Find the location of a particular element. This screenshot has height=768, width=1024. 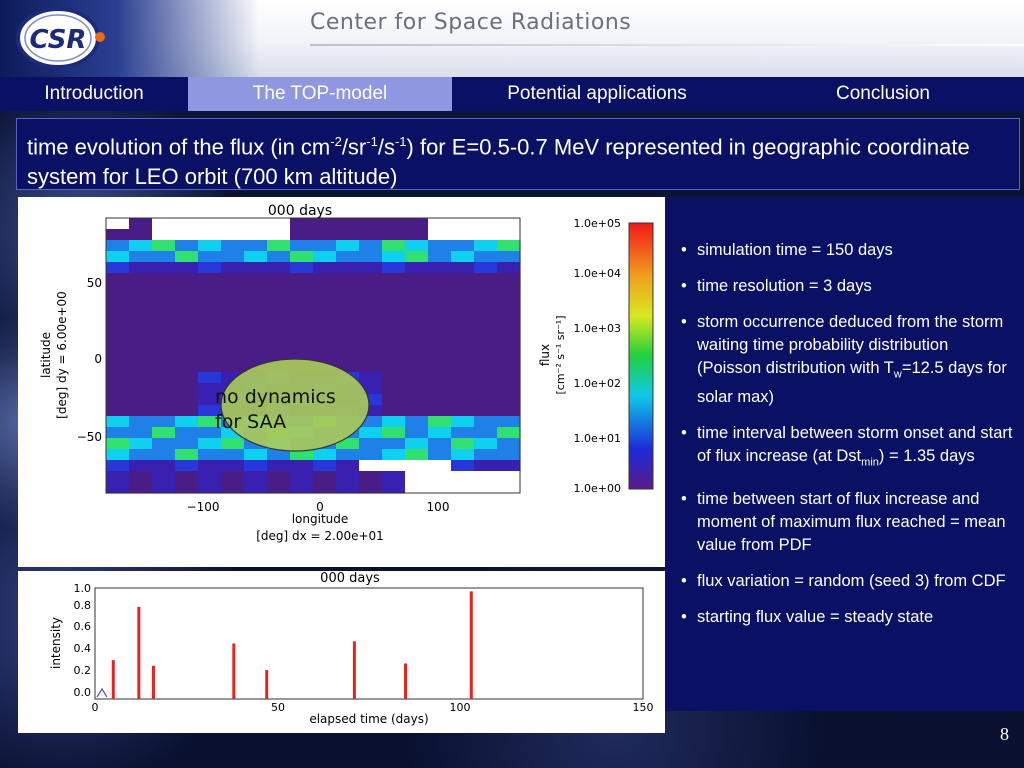

bar-ytick: 0.0 is located at coordinates (83, 692).